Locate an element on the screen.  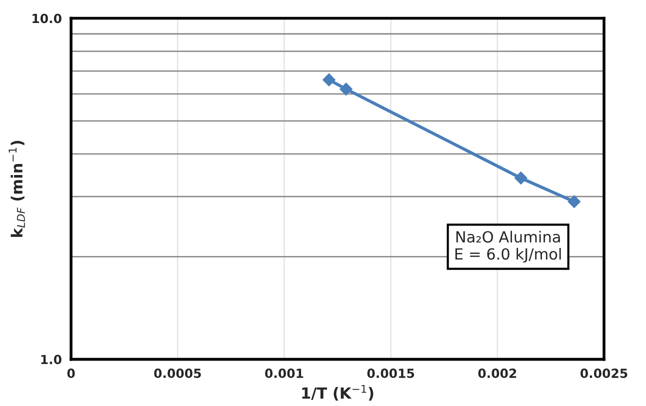
x-tick-label: 0.0025 is located at coordinates (604, 373).